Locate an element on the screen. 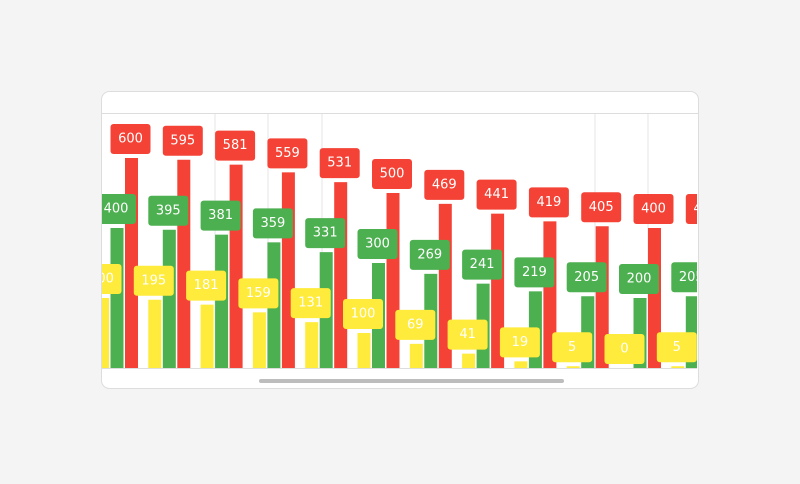 The height and width of the screenshot is (484, 800). scrollbar is located at coordinates (411, 381).